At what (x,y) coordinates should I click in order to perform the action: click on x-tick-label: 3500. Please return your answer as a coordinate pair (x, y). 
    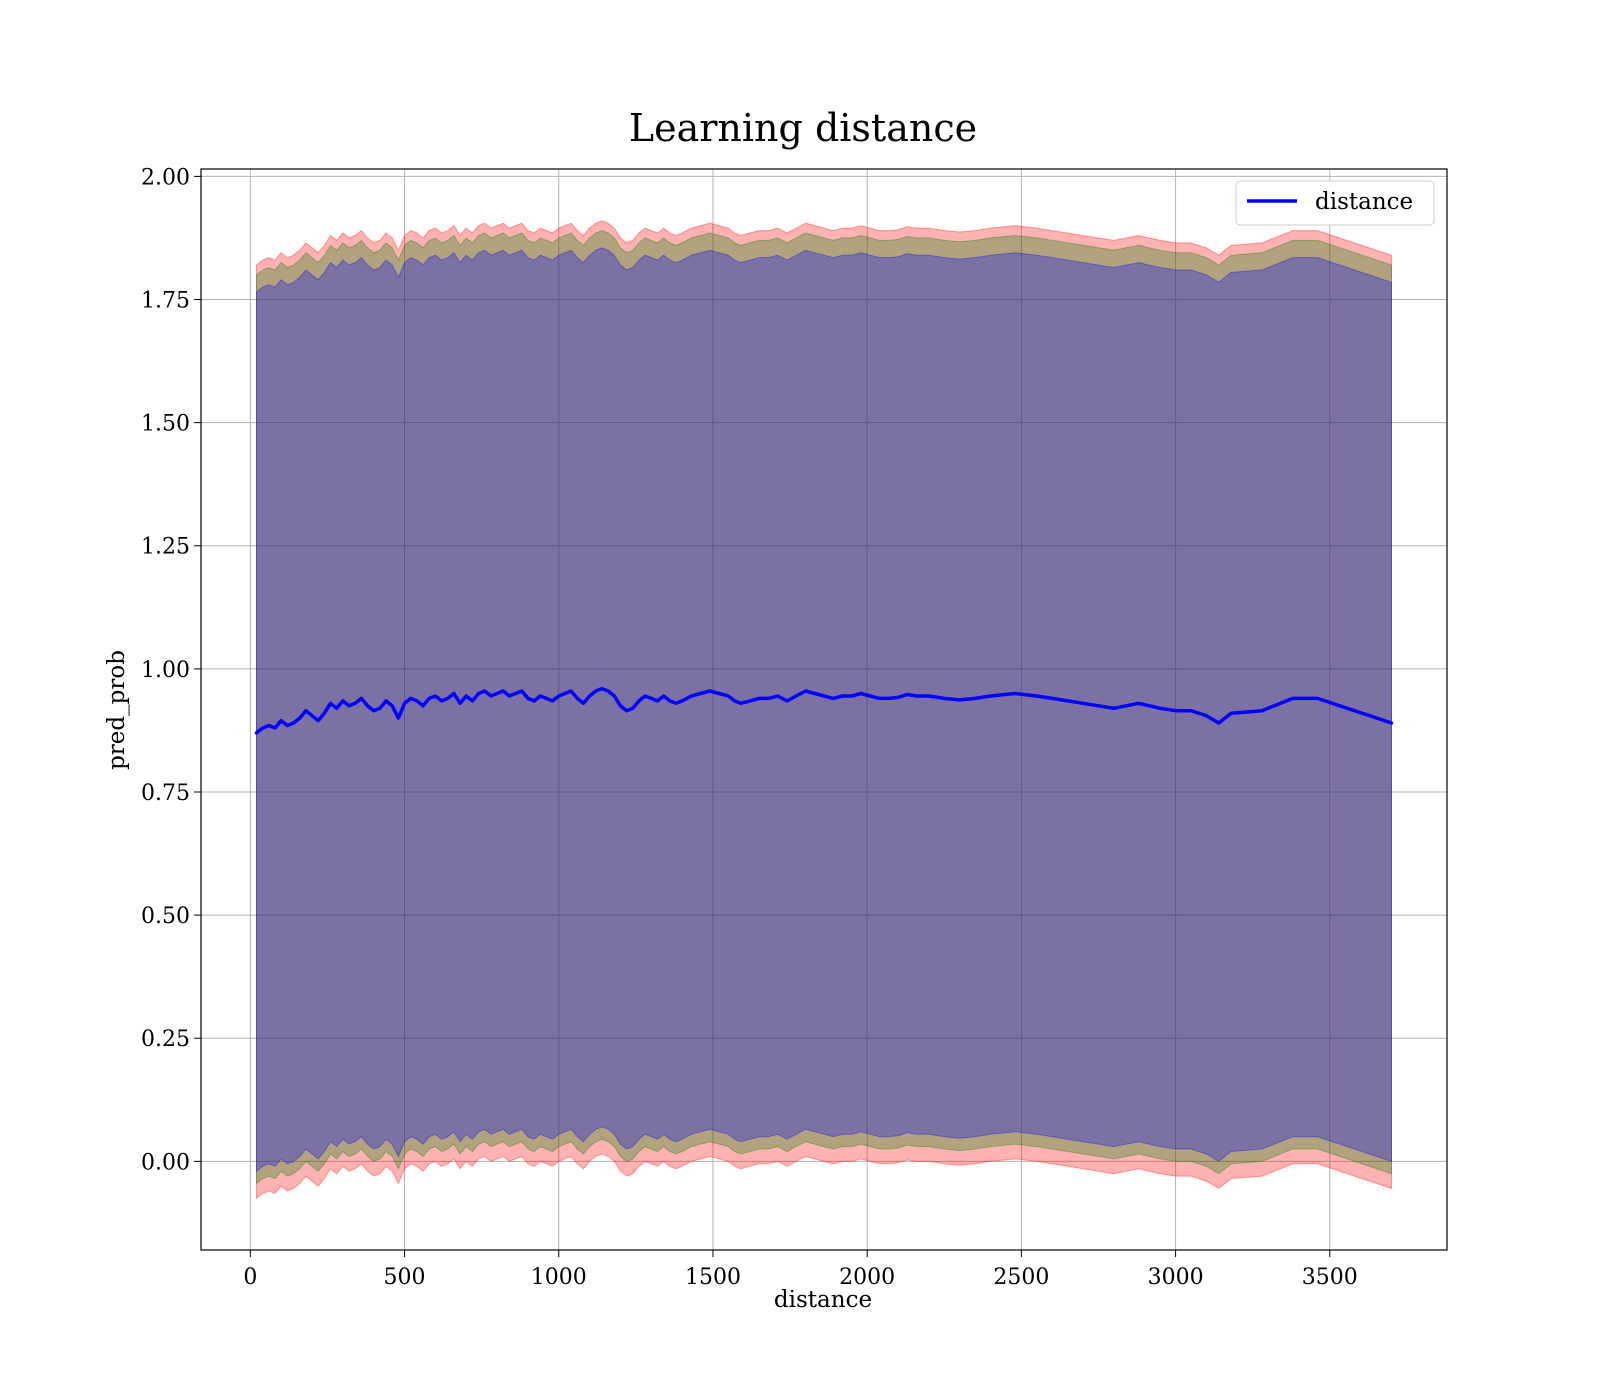
    Looking at the image, I should click on (1330, 1277).